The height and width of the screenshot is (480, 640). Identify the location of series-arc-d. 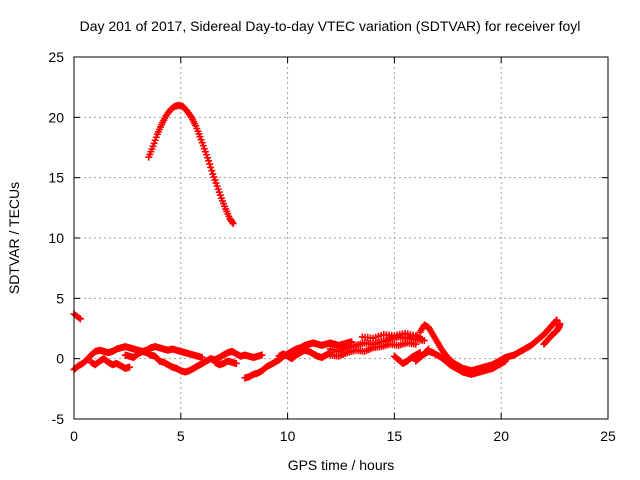
(219, 361).